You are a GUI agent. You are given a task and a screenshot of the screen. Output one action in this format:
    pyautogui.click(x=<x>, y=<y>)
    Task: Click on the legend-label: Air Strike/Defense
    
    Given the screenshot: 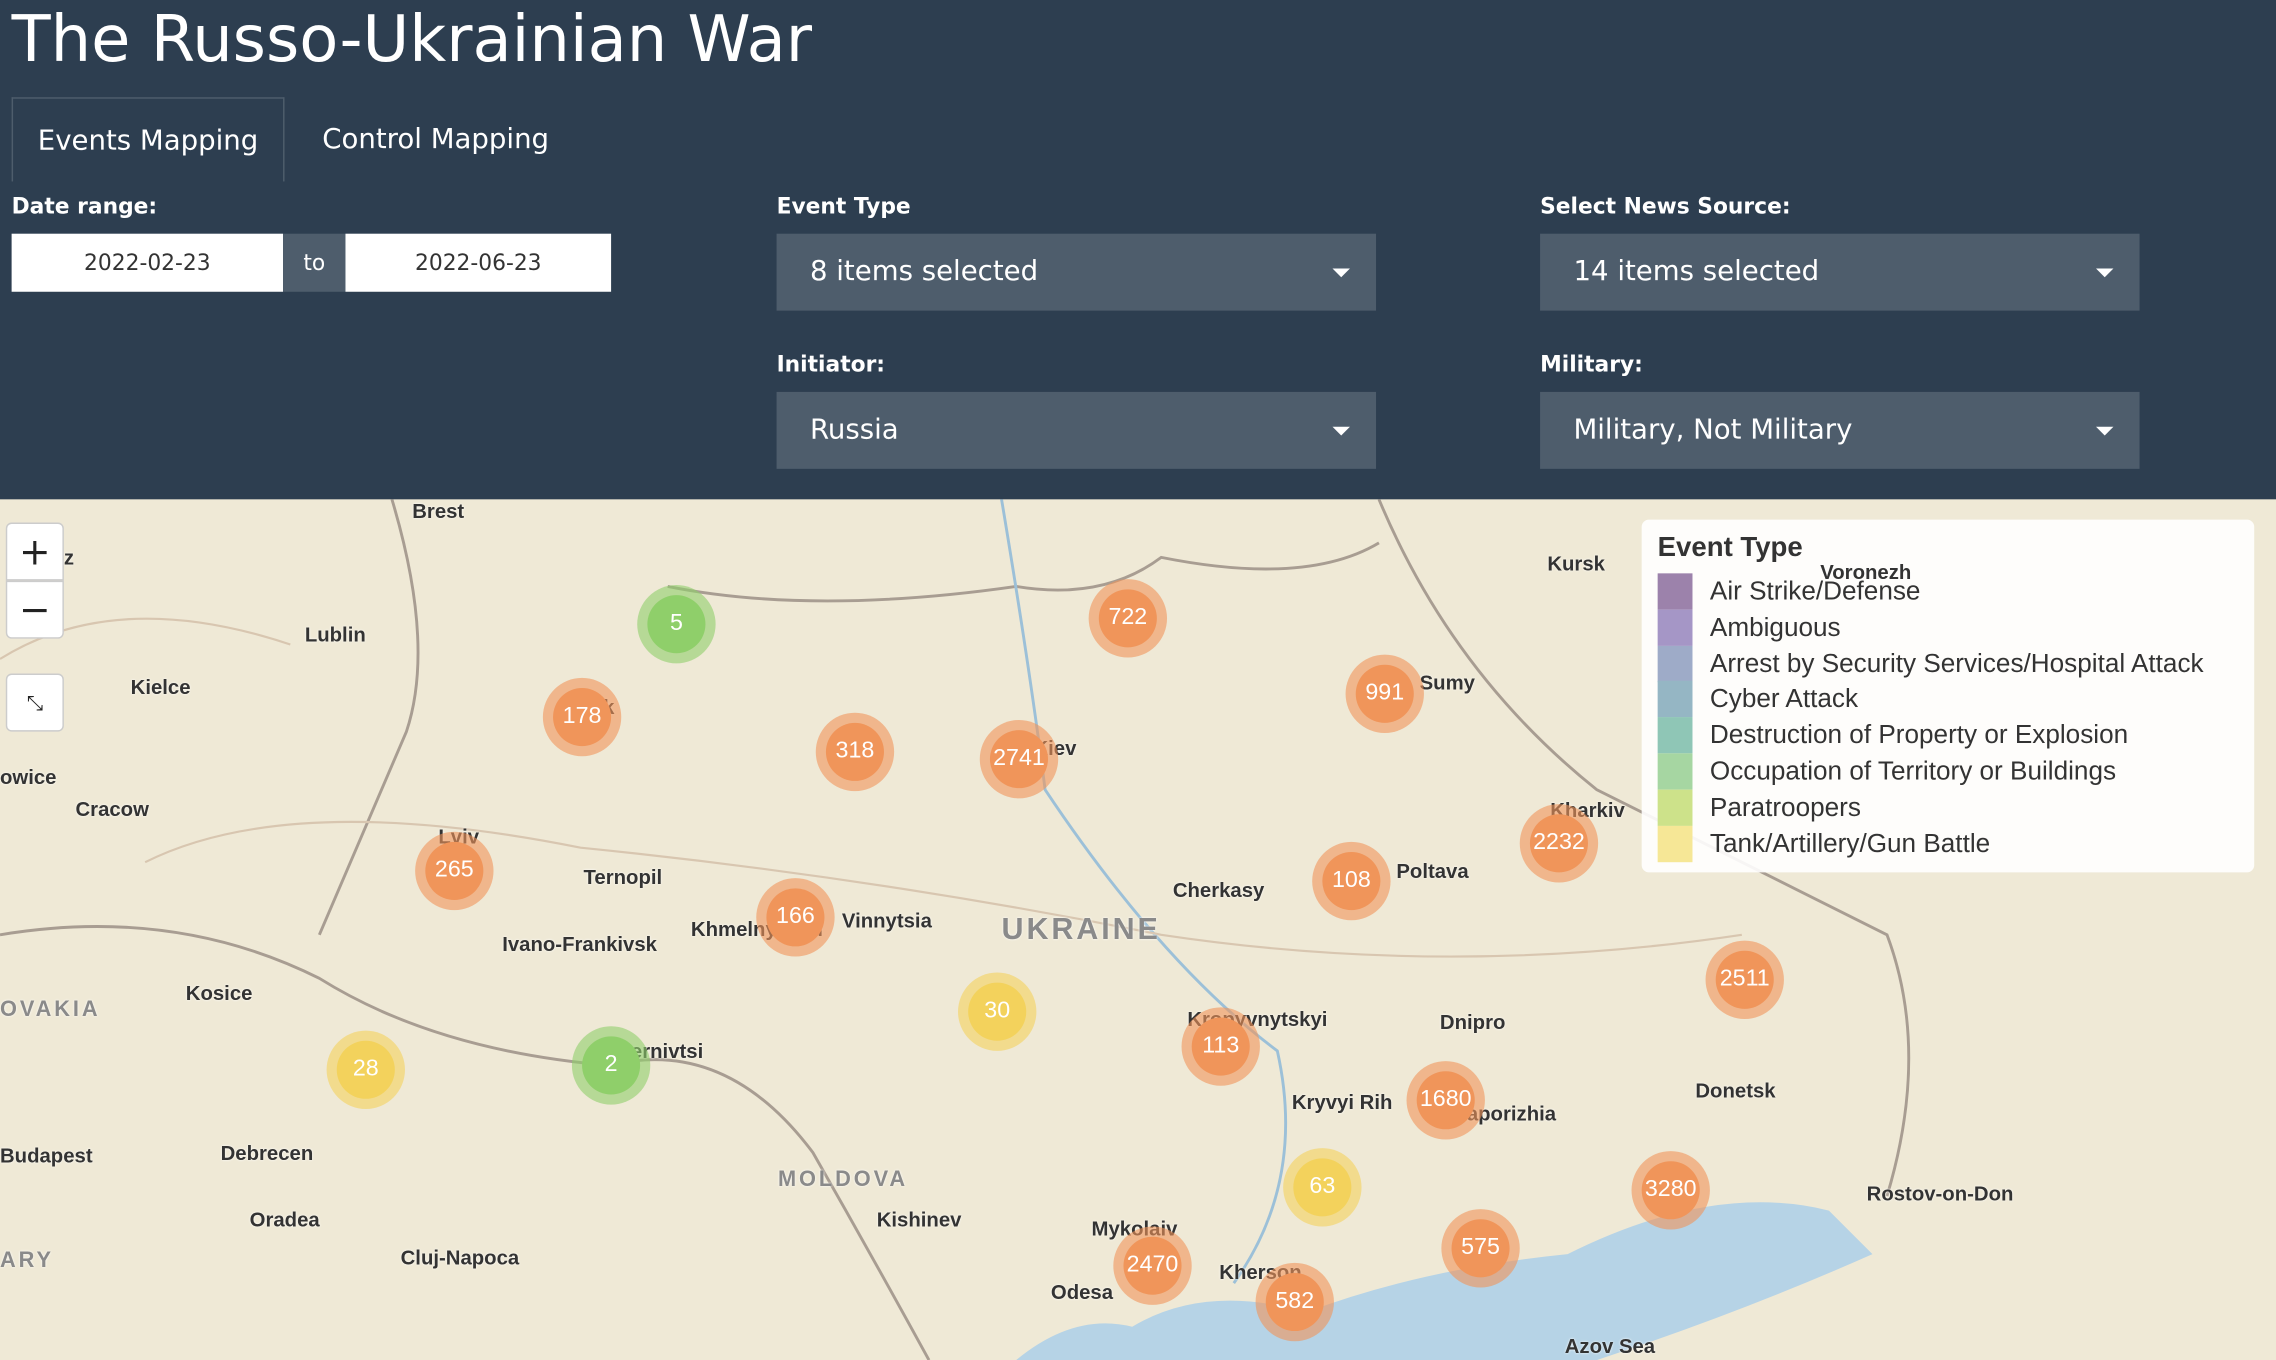 What is the action you would take?
    pyautogui.click(x=1815, y=591)
    